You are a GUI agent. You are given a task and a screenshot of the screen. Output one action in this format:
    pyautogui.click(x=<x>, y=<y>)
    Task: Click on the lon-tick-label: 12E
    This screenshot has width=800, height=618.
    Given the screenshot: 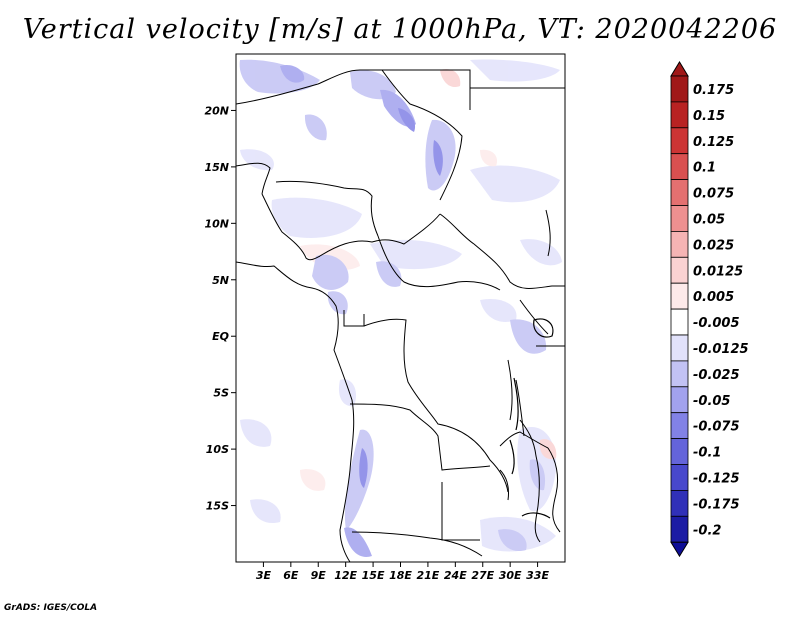 What is the action you would take?
    pyautogui.click(x=345, y=575)
    